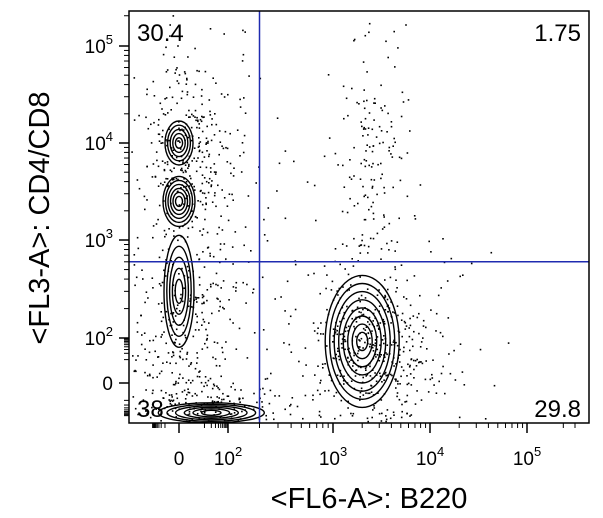  Describe the element at coordinates (40, 217) in the screenshot. I see `y-axis-label: <FL3-A>: CD4/CD8` at that location.